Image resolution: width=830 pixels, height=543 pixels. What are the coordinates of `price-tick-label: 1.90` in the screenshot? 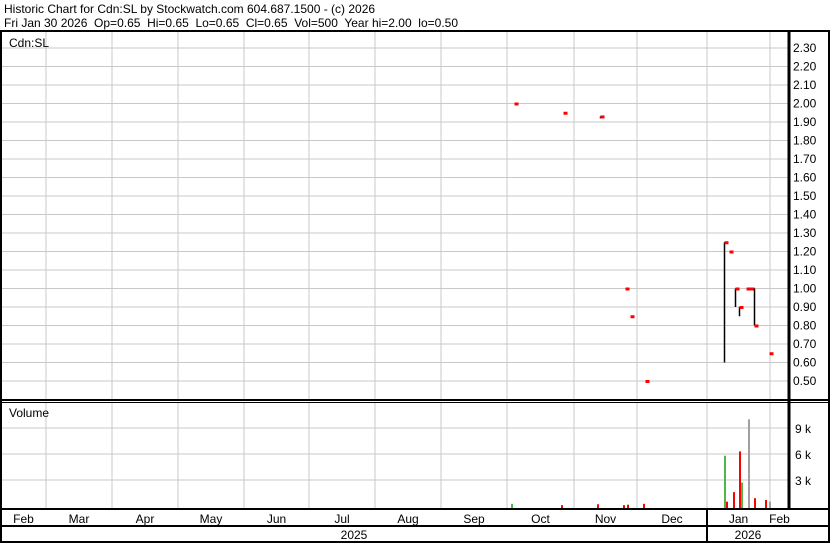 It's located at (805, 122).